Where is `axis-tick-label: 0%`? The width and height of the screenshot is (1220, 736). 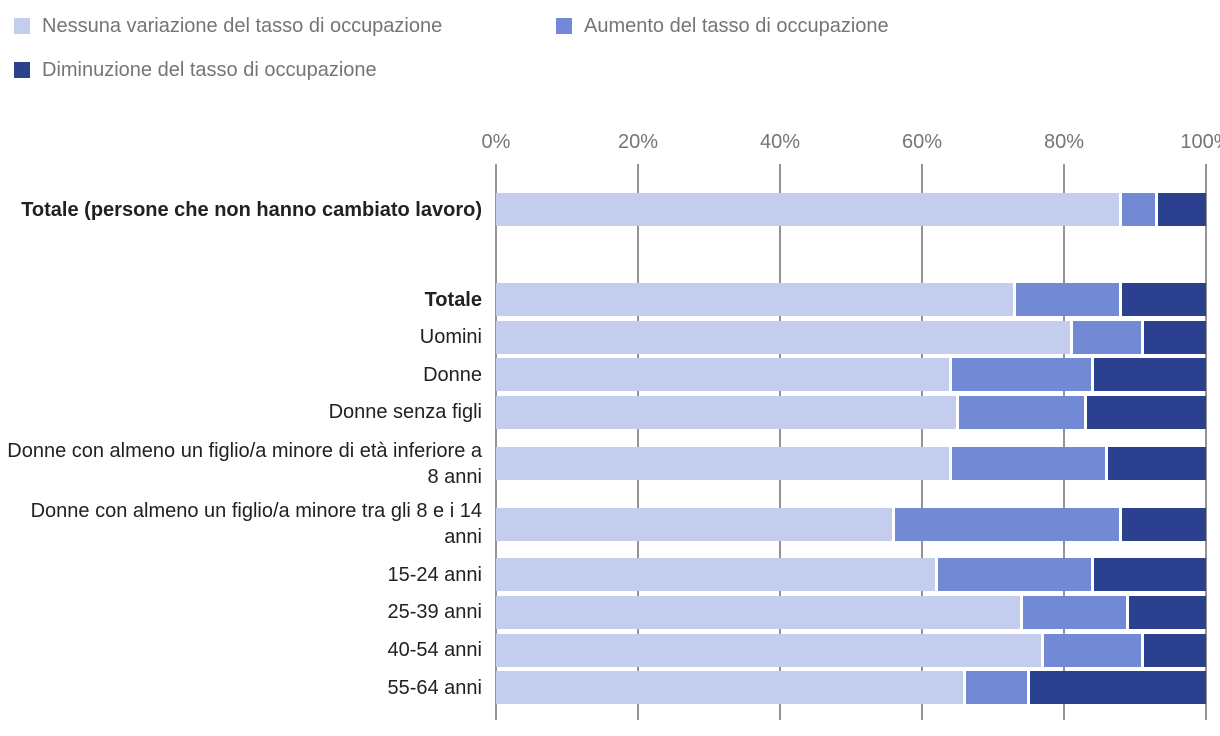 axis-tick-label: 0% is located at coordinates (496, 142).